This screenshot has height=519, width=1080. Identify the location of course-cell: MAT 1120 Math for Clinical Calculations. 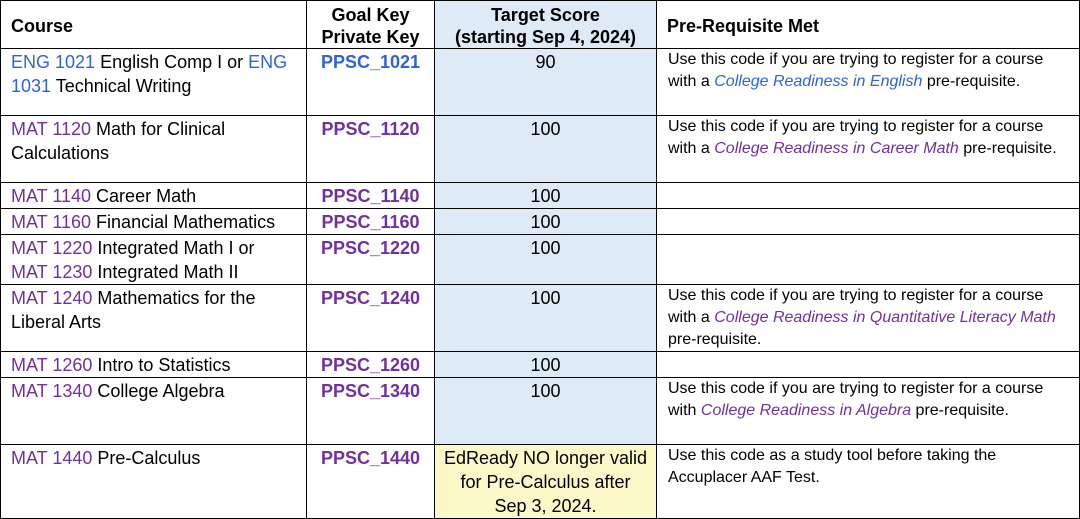
(153, 149).